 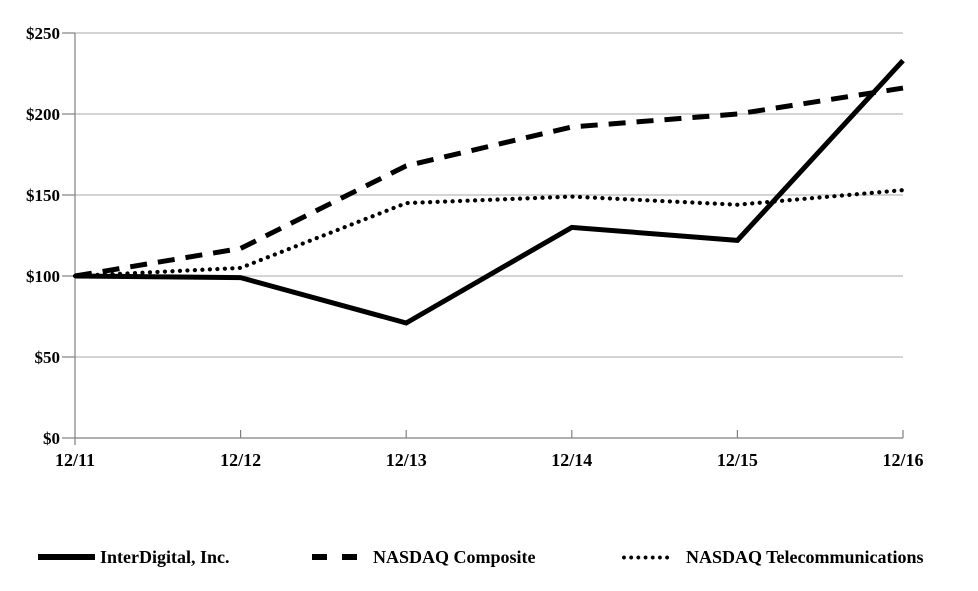 What do you see at coordinates (240, 460) in the screenshot?
I see `x-axis-label: 12/12` at bounding box center [240, 460].